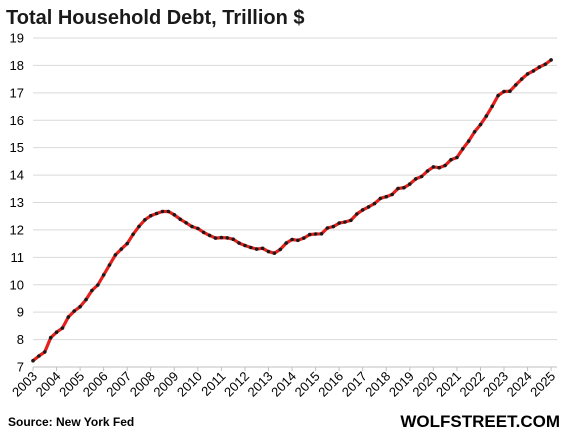 Image resolution: width=570 pixels, height=435 pixels. What do you see at coordinates (24, 384) in the screenshot?
I see `x-tick-label: 2003` at bounding box center [24, 384].